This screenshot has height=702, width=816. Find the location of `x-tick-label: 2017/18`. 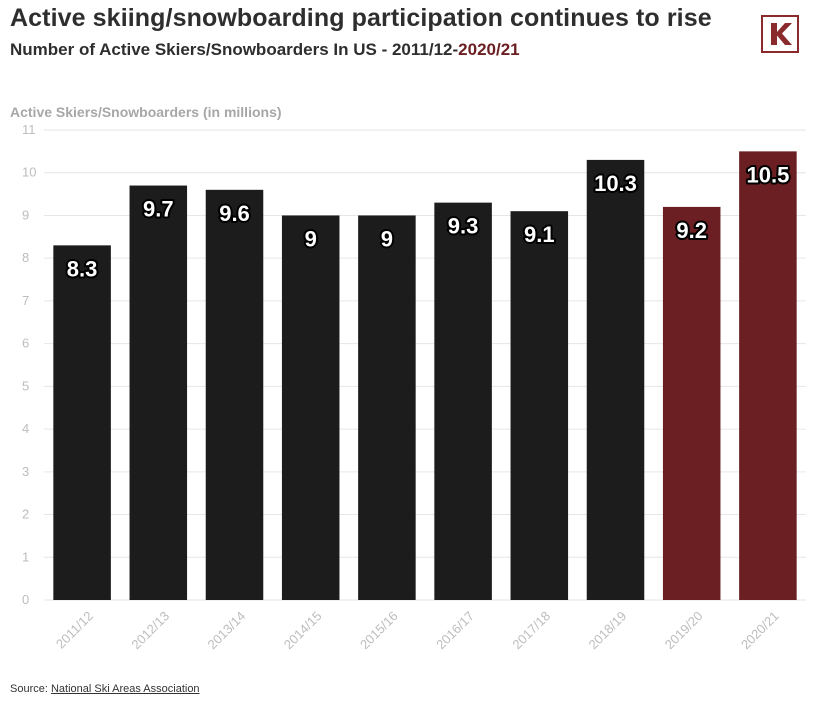

x-tick-label: 2017/18 is located at coordinates (531, 630).